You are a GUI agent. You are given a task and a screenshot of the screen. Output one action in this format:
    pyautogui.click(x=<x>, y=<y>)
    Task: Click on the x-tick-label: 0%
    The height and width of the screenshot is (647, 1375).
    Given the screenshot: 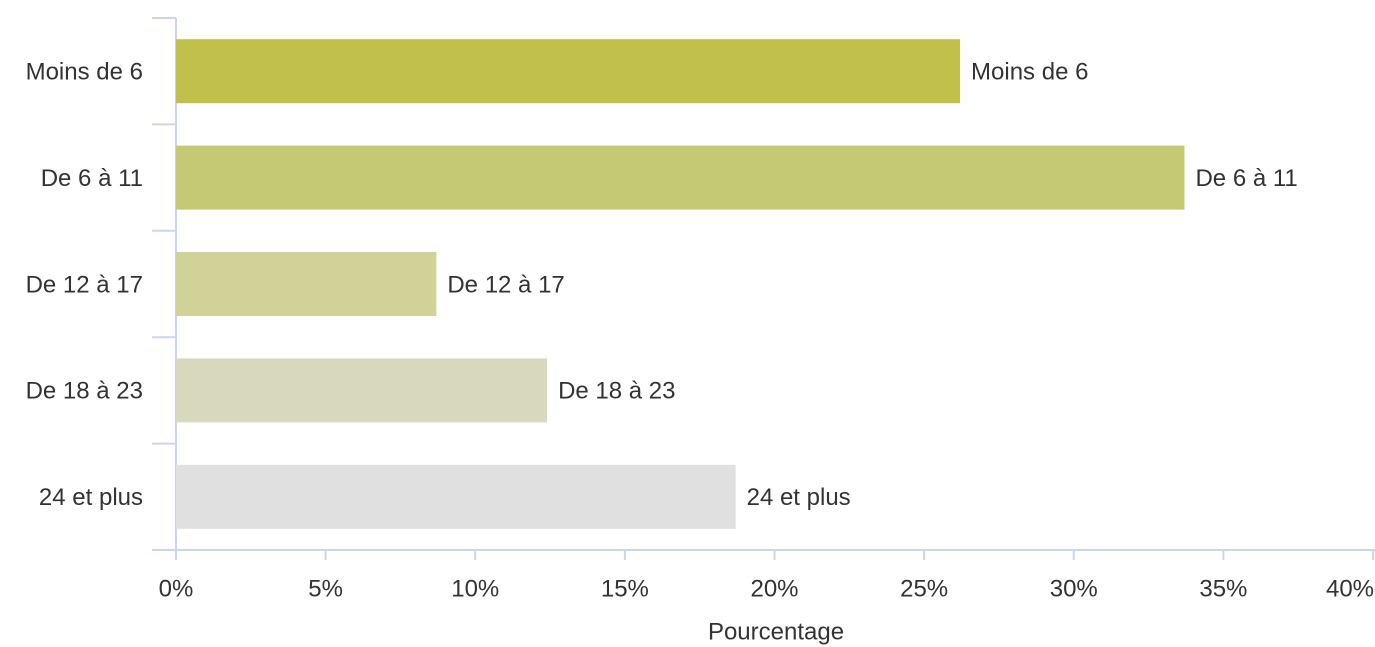 What is the action you would take?
    pyautogui.click(x=176, y=588)
    